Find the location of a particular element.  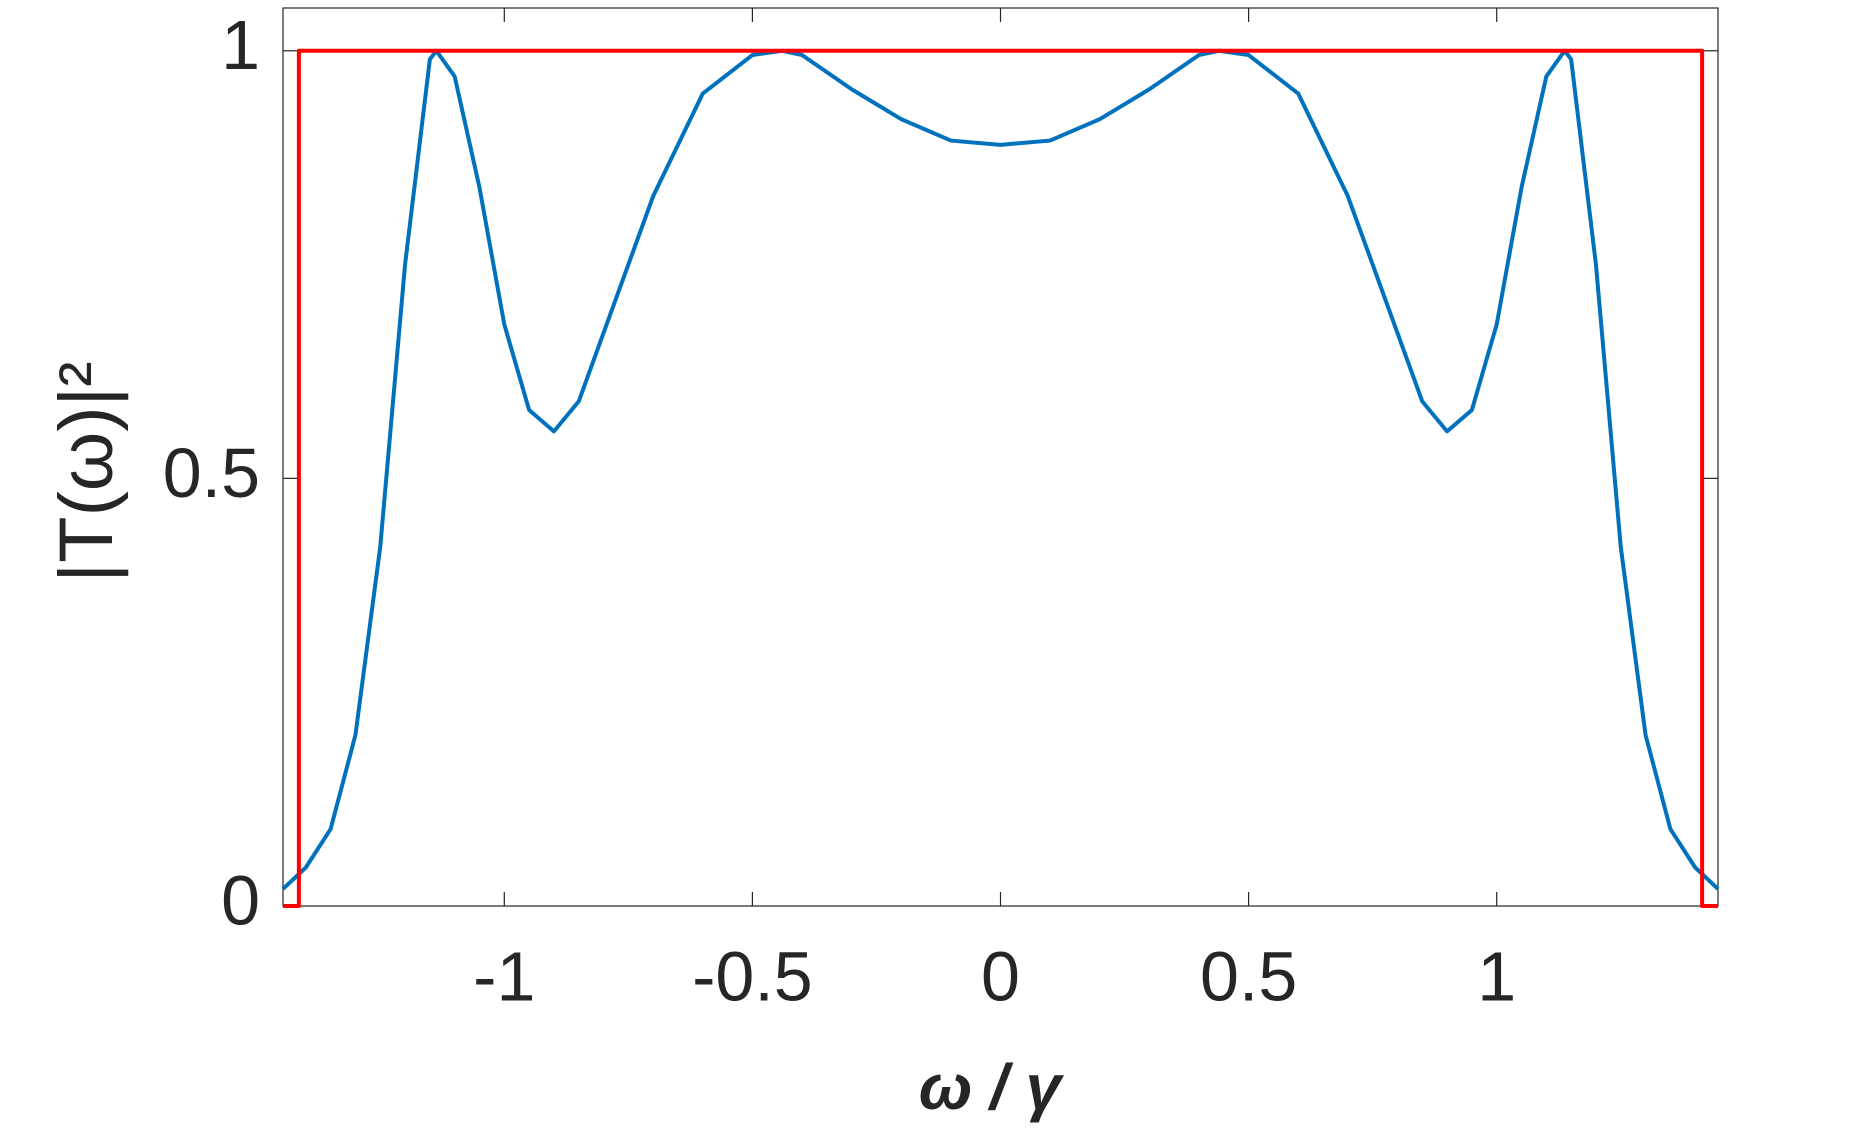

x-tick-label: 0 is located at coordinates (1000, 976).